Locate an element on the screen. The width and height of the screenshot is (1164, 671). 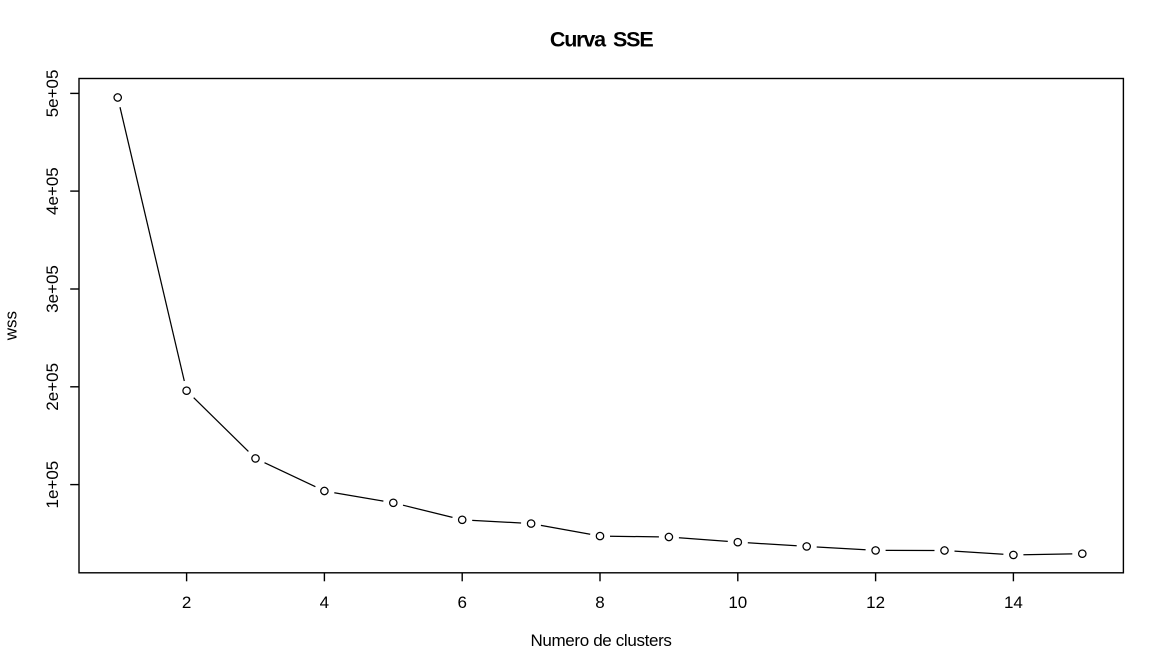
svg-text: 6 is located at coordinates (461, 602).